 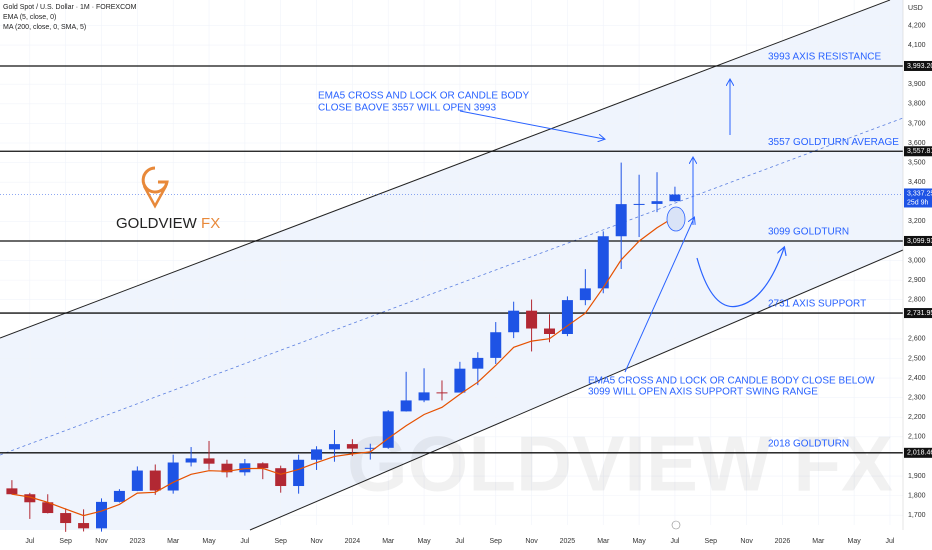 I want to click on indicator: EMA (5, close, 0), so click(x=29, y=17).